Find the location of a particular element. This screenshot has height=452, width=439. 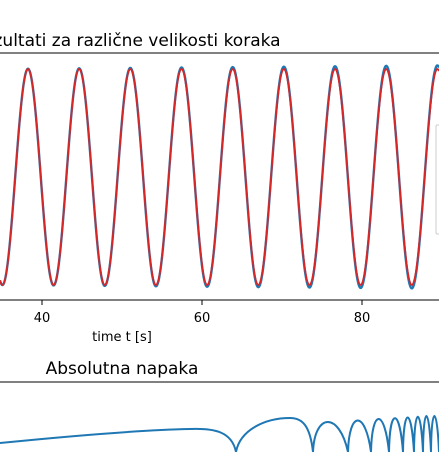

x-tick-label-40: 40 is located at coordinates (42, 318).